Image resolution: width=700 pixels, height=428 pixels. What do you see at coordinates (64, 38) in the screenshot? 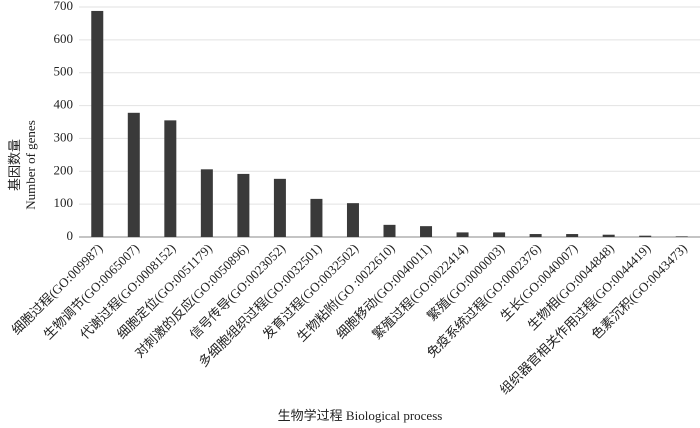
I see `y-tick-label: 600` at bounding box center [64, 38].